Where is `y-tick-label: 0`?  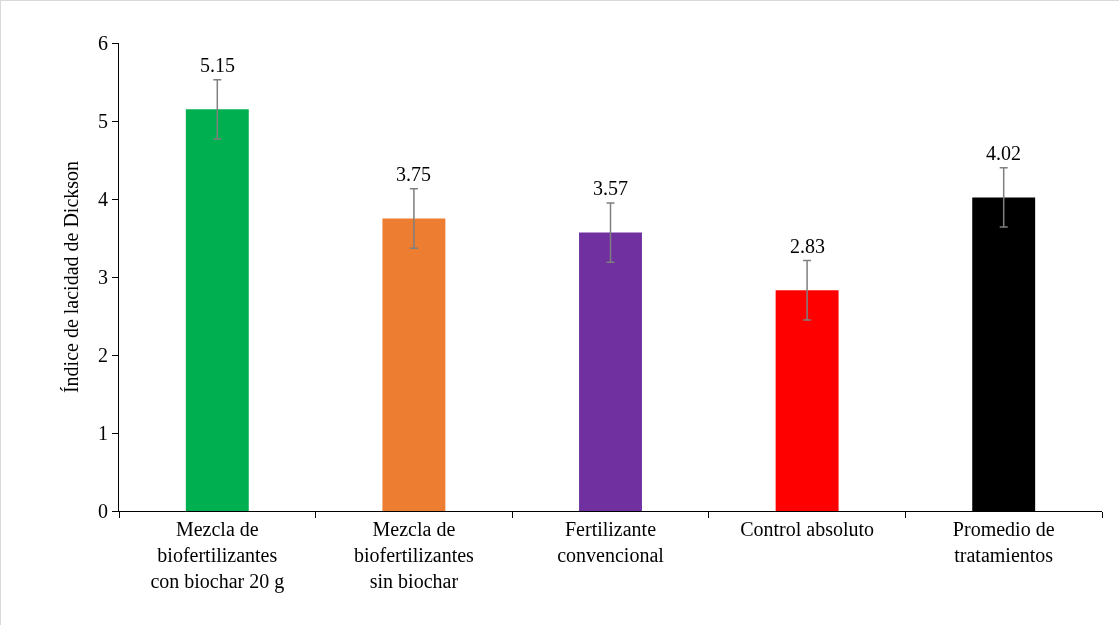
y-tick-label: 0 is located at coordinates (103, 511).